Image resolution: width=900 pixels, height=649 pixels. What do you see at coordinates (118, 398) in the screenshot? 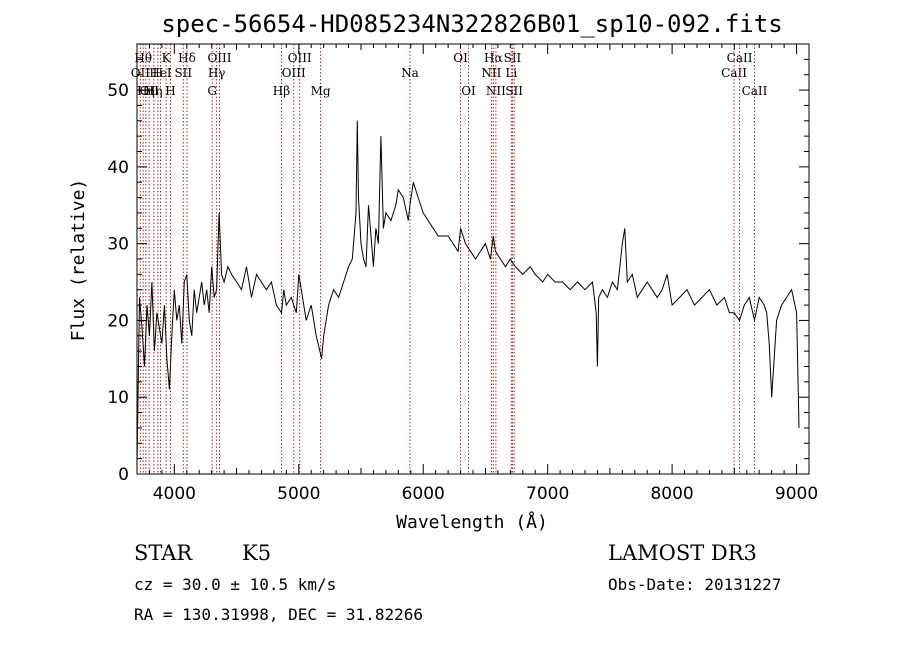
I see `y-tick-label: 10` at bounding box center [118, 398].